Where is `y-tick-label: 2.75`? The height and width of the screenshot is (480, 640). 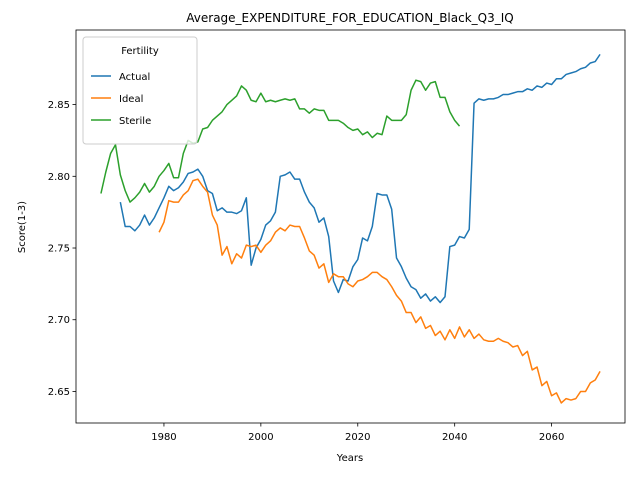 y-tick-label: 2.75 is located at coordinates (59, 249).